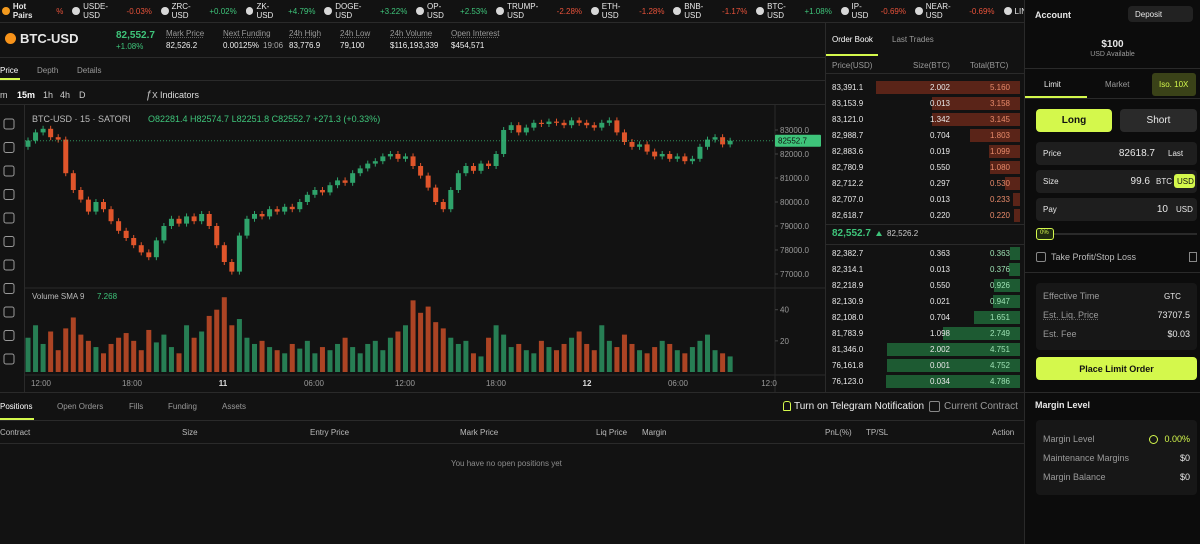  Describe the element at coordinates (365, 11) in the screenshot. I see `ticker-item: DOGE-USD +3.22%` at that location.